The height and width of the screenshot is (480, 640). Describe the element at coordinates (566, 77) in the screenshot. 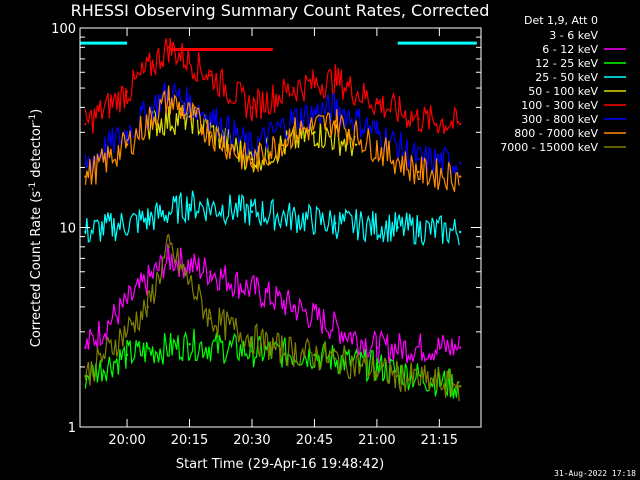

I see `legend-label-25-50-kev: 25 - 50 keV` at that location.